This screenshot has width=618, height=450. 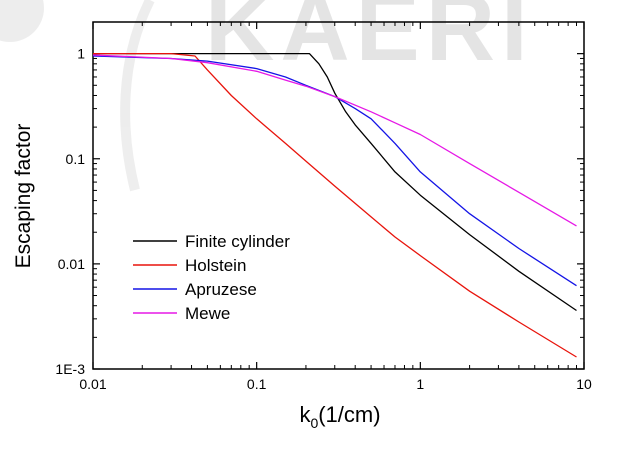 I want to click on y-tick-label: 1E-3, so click(x=70, y=369).